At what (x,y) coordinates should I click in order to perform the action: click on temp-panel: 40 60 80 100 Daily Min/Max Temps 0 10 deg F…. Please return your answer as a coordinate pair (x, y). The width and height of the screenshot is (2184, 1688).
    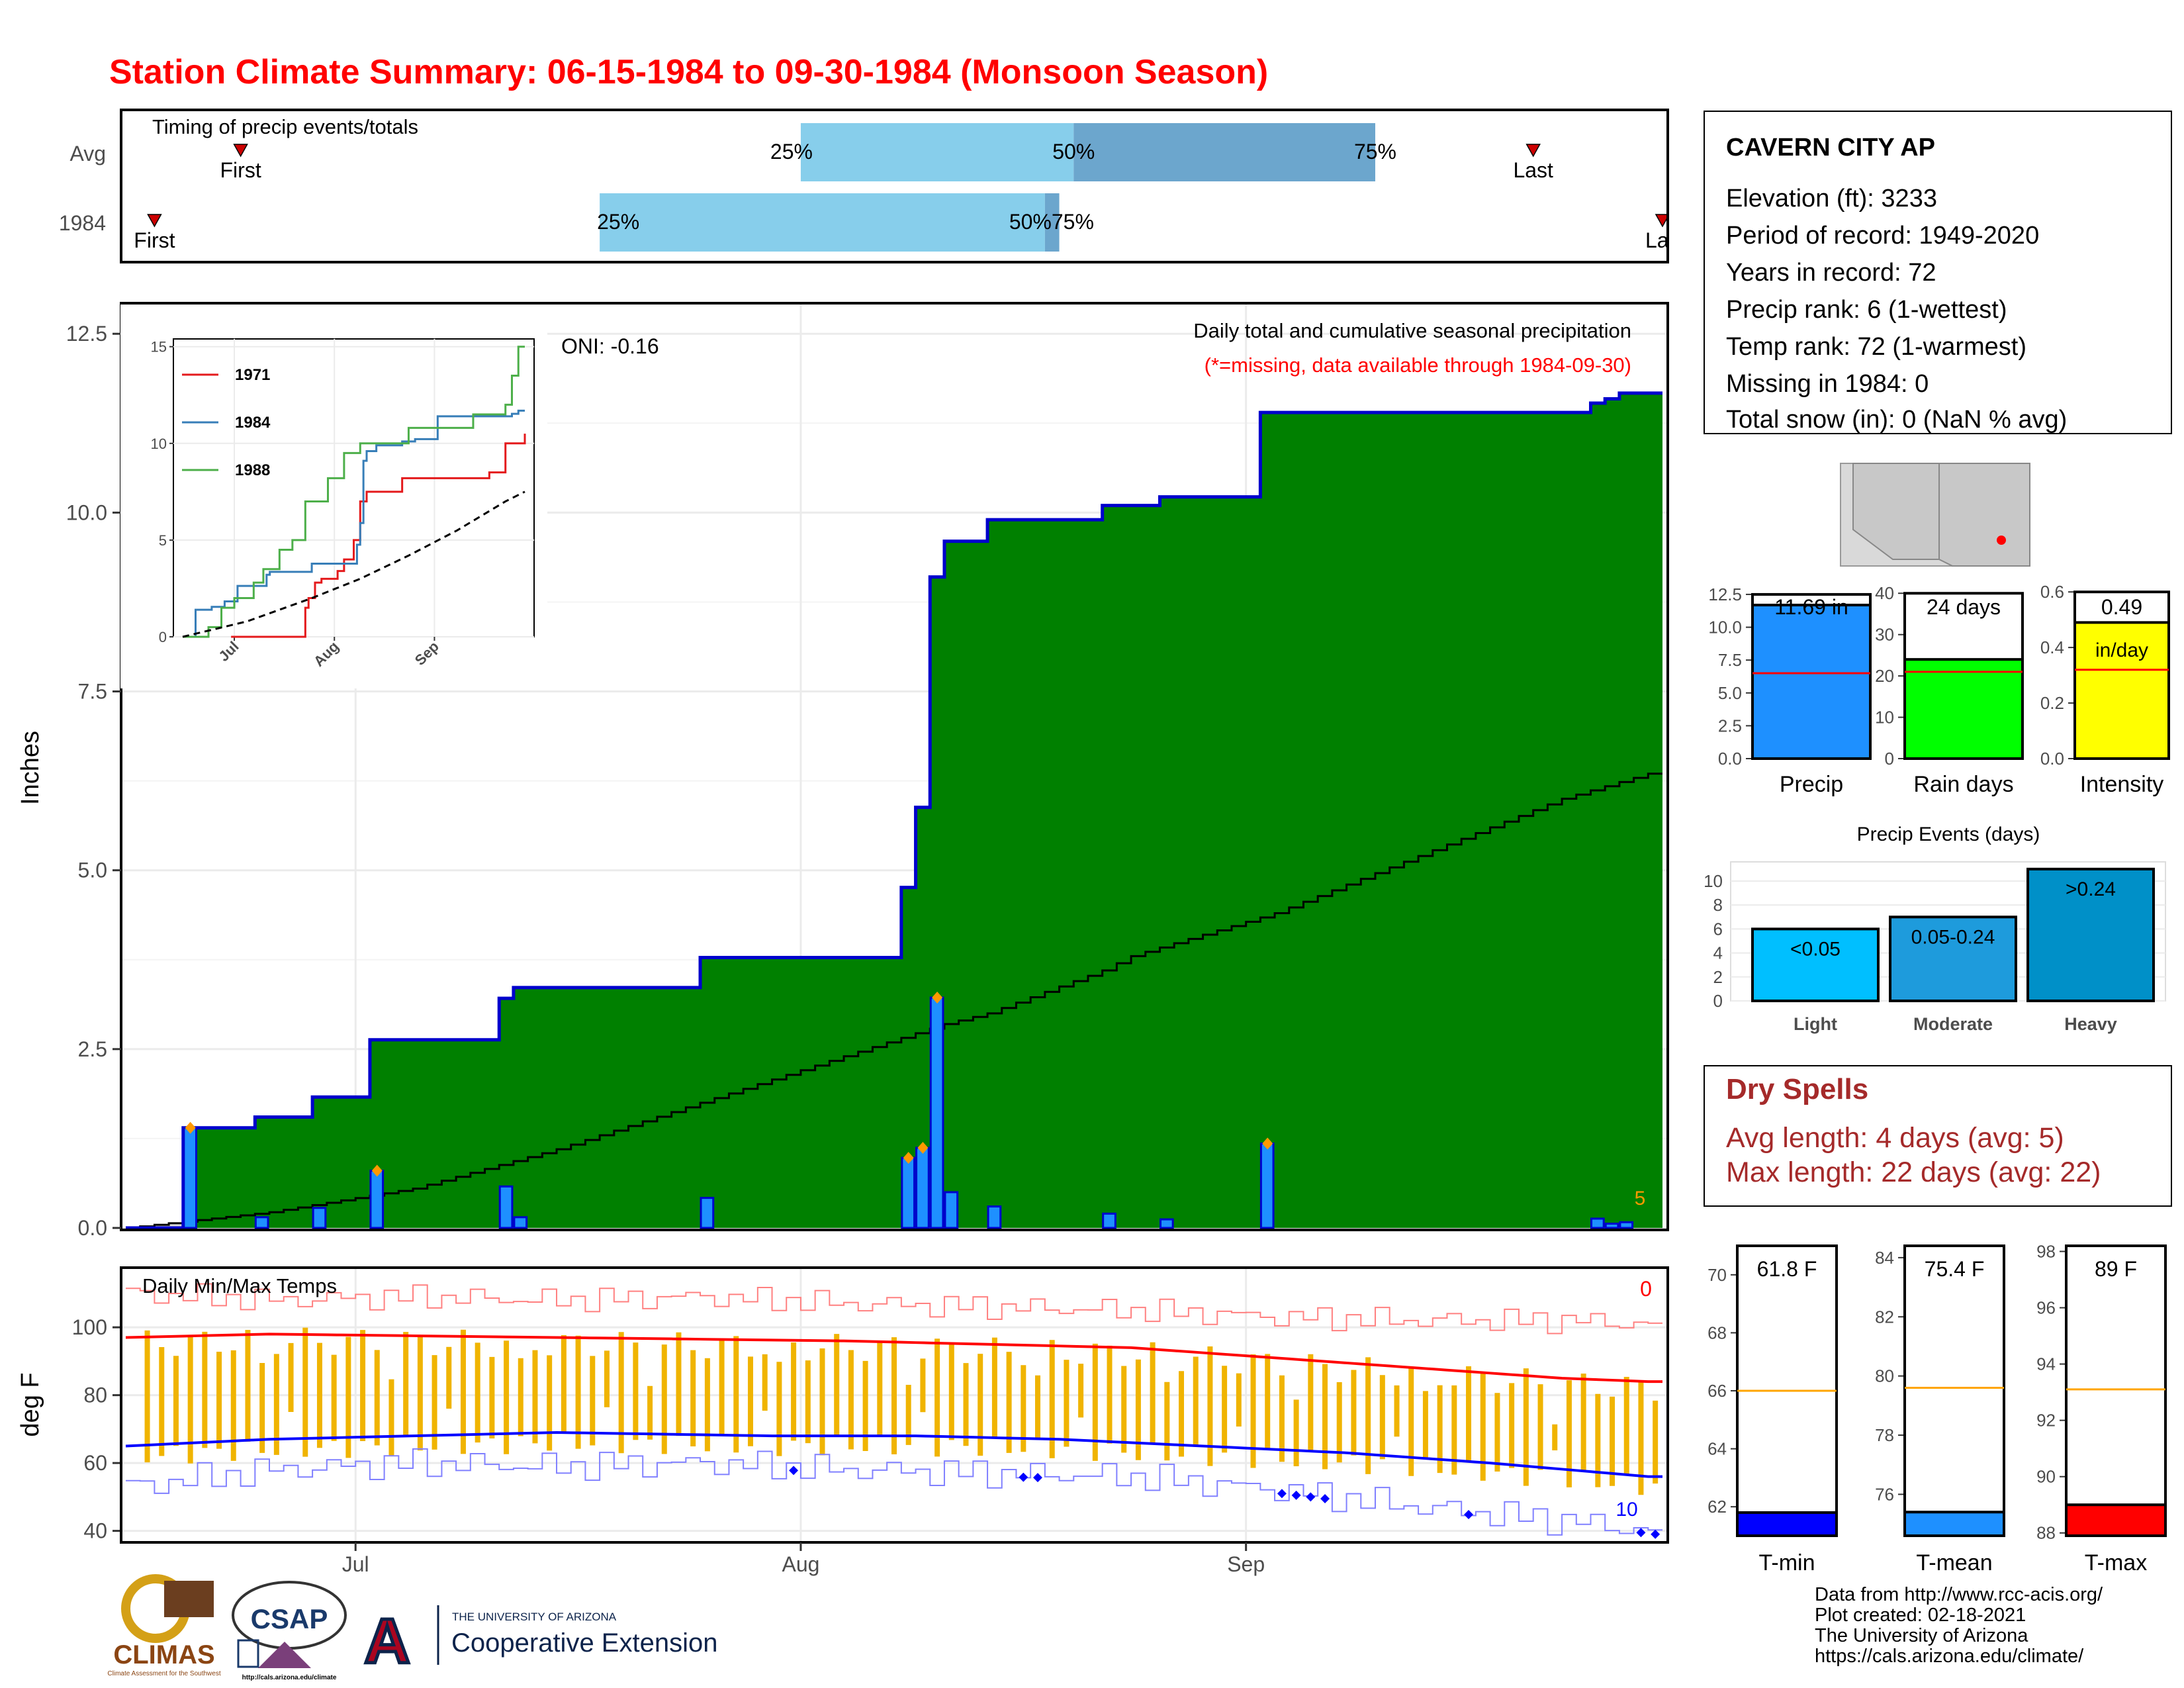
    Looking at the image, I should click on (843, 1421).